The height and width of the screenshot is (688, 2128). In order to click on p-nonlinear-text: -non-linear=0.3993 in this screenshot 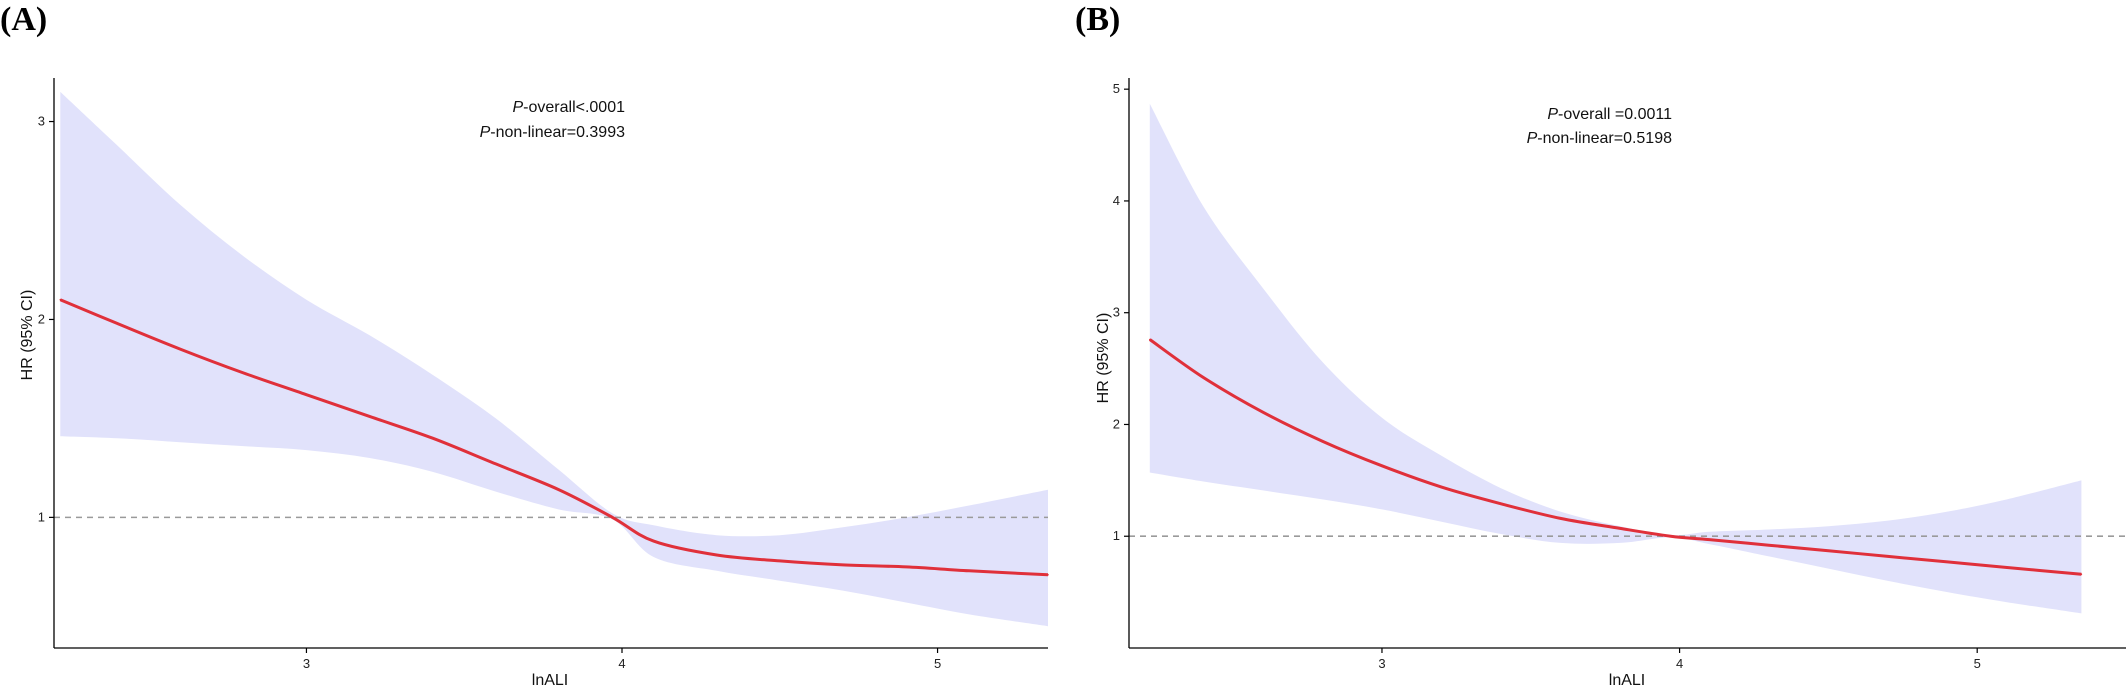, I will do `click(557, 132)`.